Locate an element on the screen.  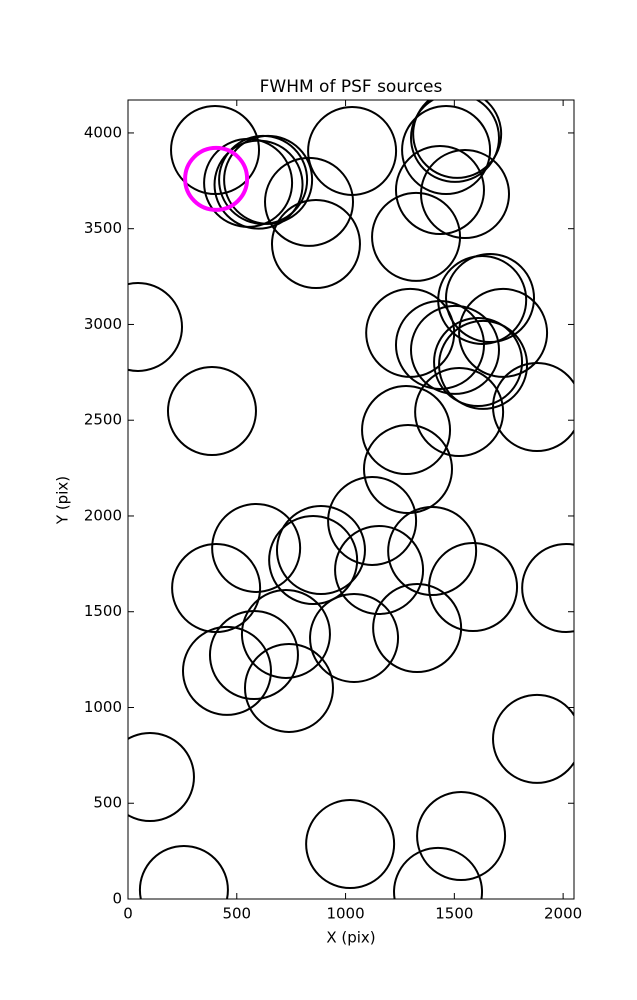
y-tick-label: 4000 is located at coordinates (103, 132).